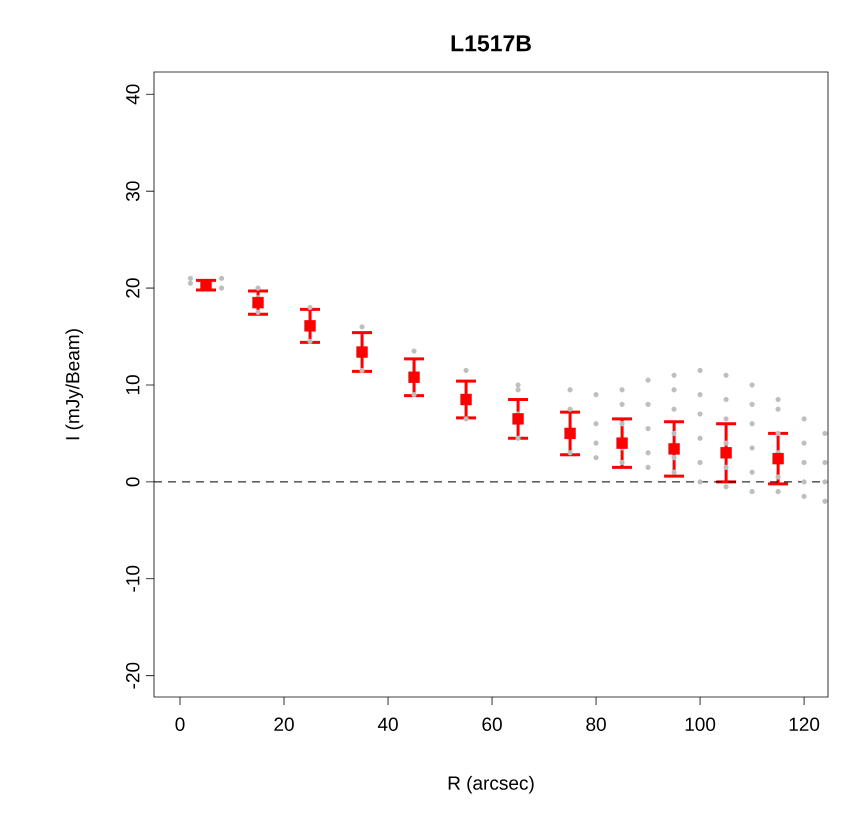  What do you see at coordinates (133, 288) in the screenshot?
I see `y-tick-label: 20` at bounding box center [133, 288].